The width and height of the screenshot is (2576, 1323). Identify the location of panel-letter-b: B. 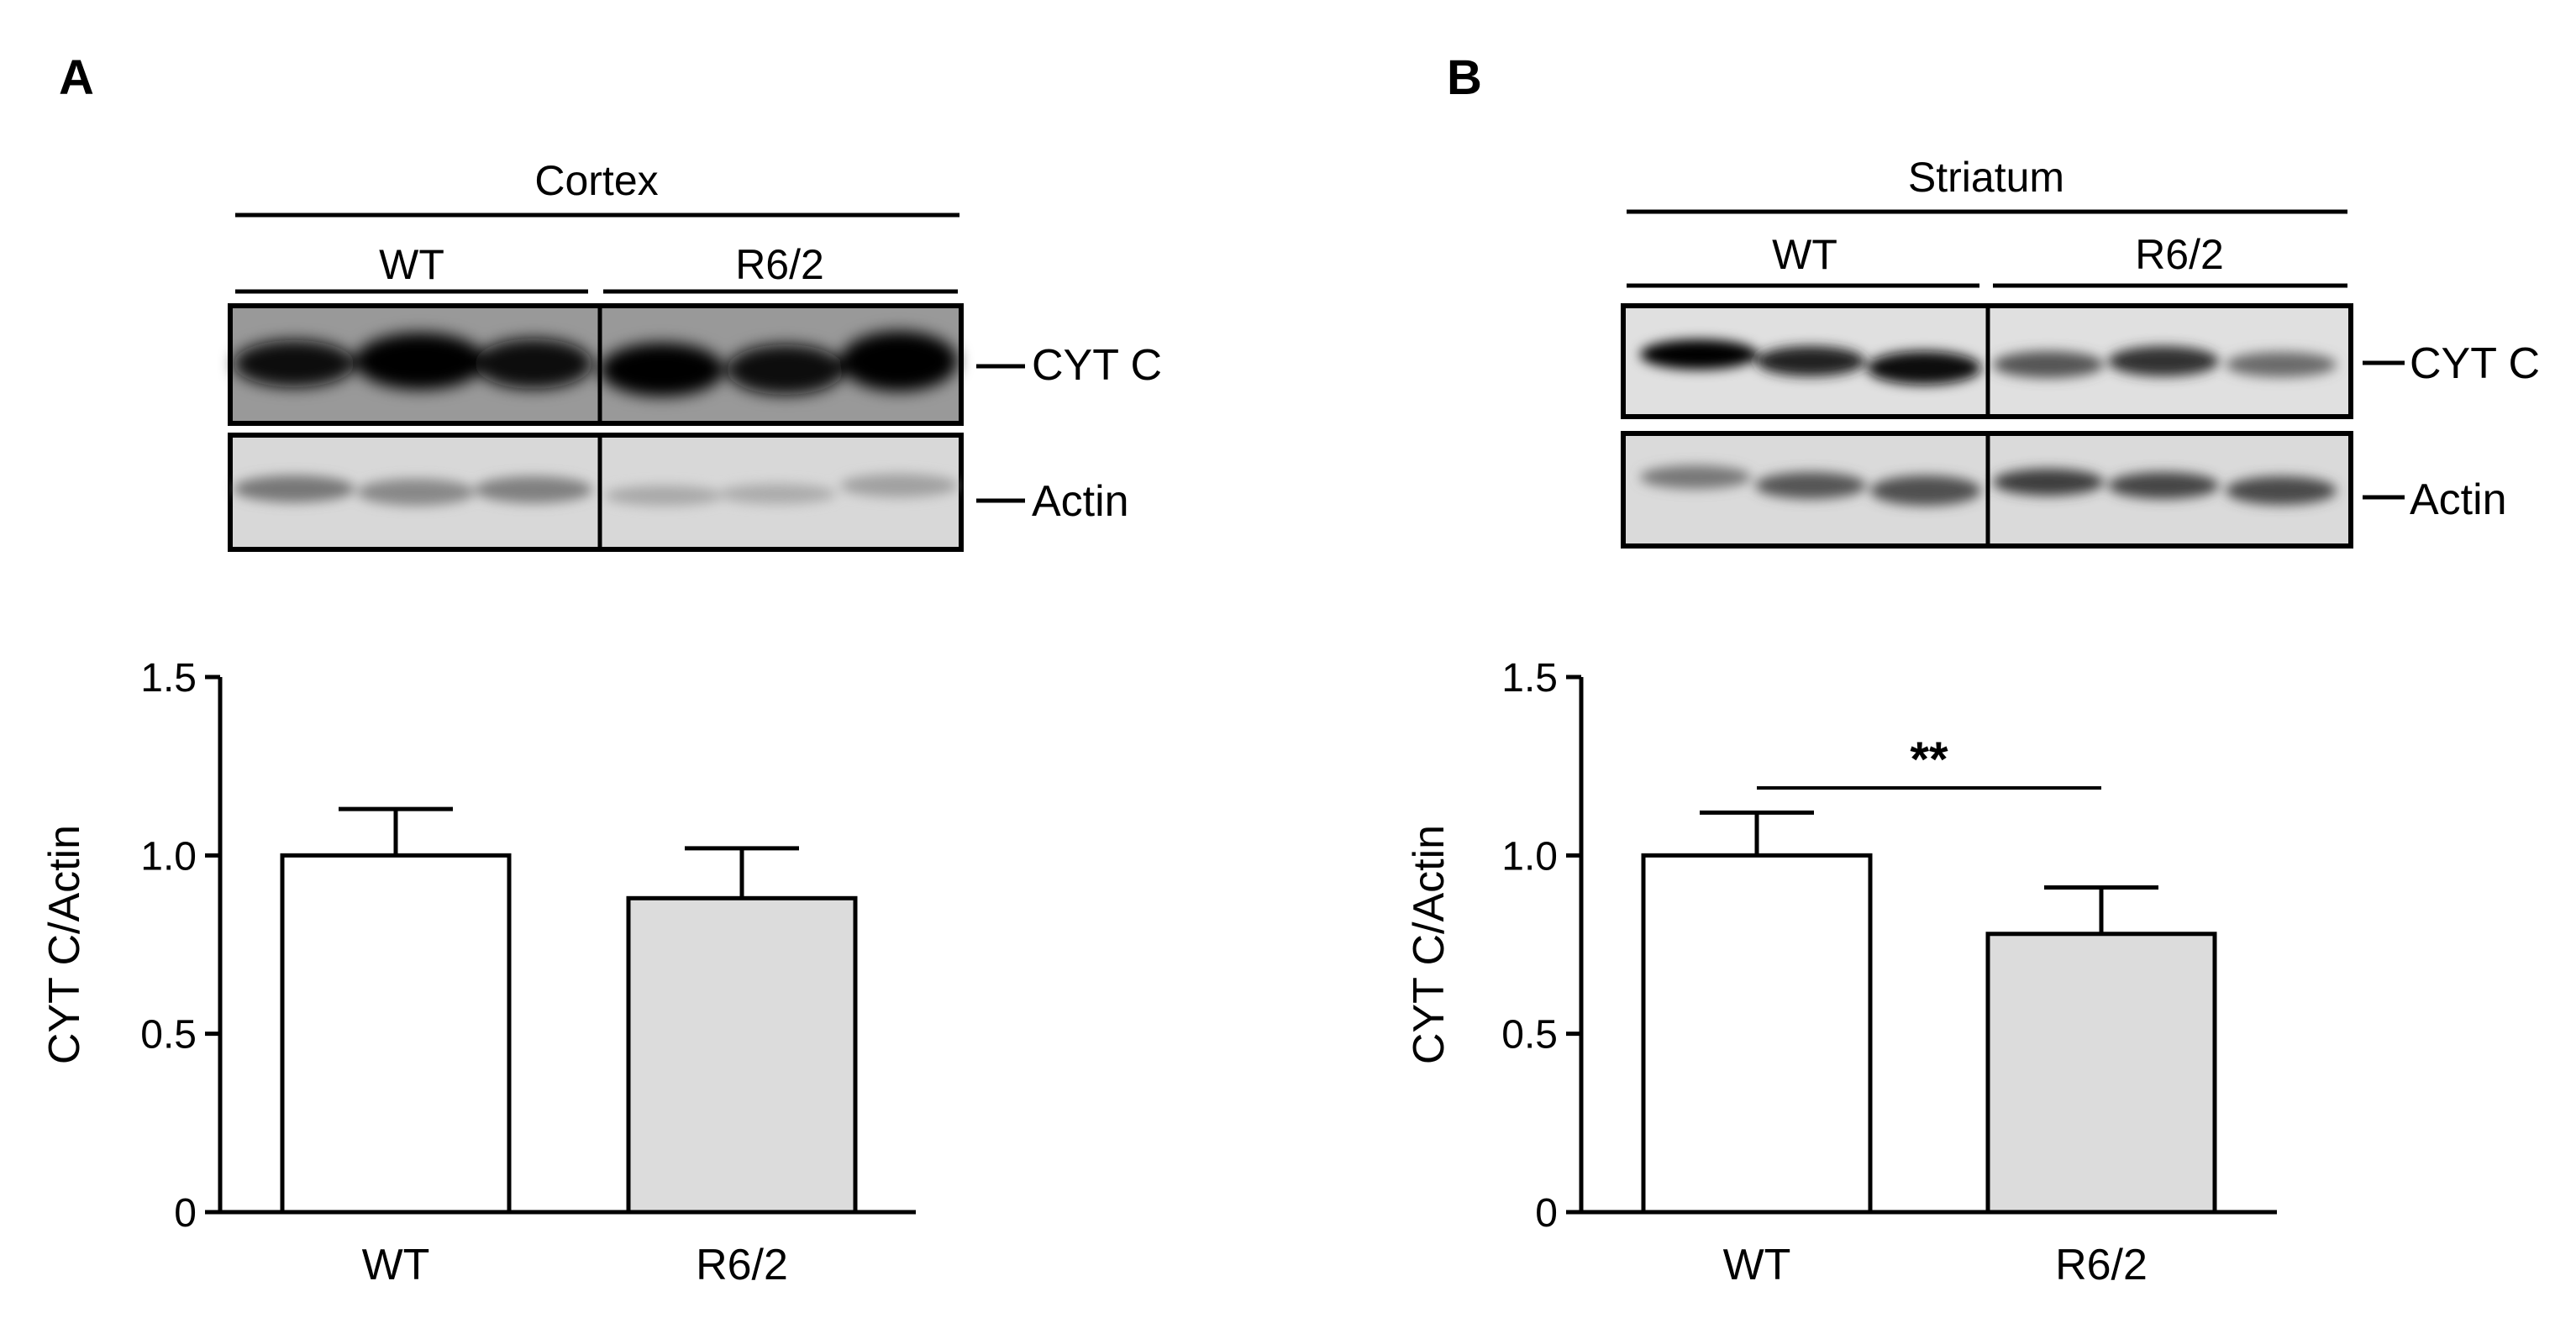
(1464, 77).